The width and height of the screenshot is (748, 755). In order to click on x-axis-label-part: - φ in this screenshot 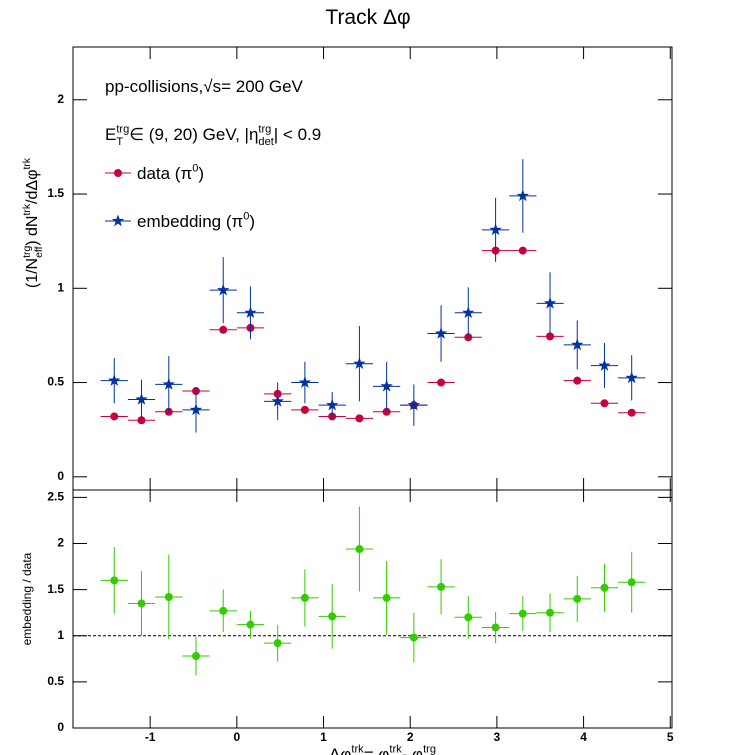, I will do `click(412, 750)`.